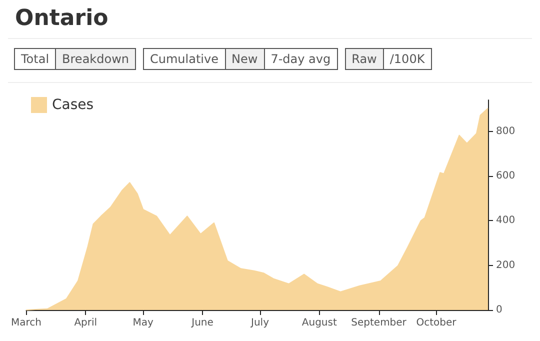  Describe the element at coordinates (506, 220) in the screenshot. I see `y-tick-label: 400` at that location.